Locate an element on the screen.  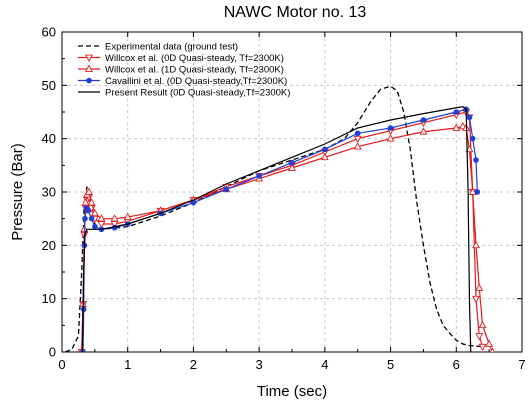
x-axis-label: Time (sec) is located at coordinates (292, 391).